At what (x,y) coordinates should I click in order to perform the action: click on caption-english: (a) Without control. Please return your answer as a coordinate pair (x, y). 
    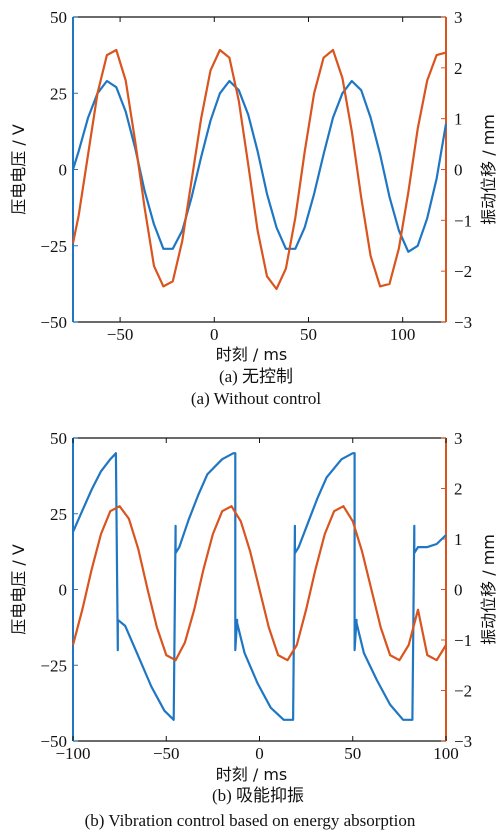
    Looking at the image, I should click on (256, 398).